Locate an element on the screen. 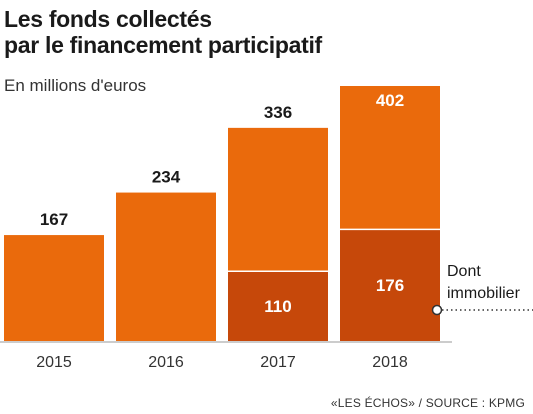 The width and height of the screenshot is (533, 414). data-label-total-2018: 402 is located at coordinates (390, 100).